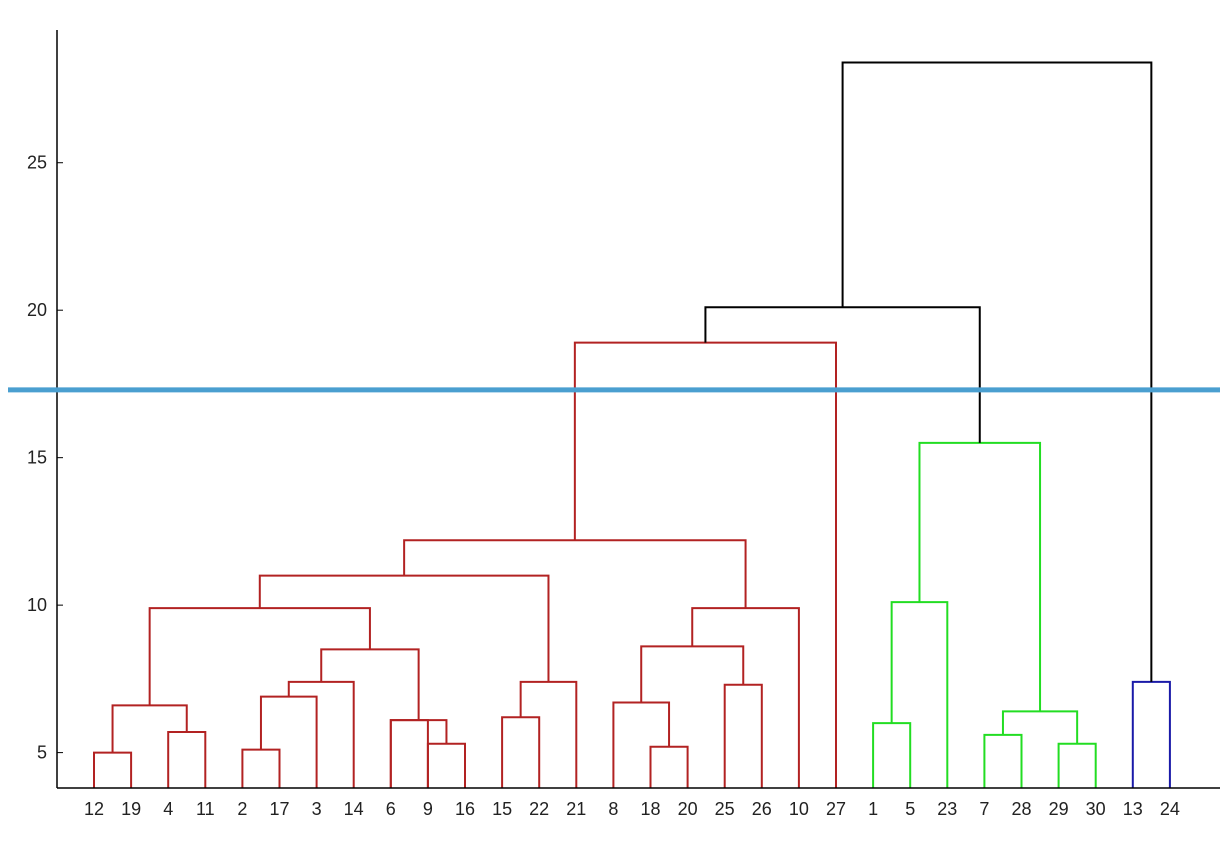 The width and height of the screenshot is (1222, 843). I want to click on leaf-label: 27, so click(836, 809).